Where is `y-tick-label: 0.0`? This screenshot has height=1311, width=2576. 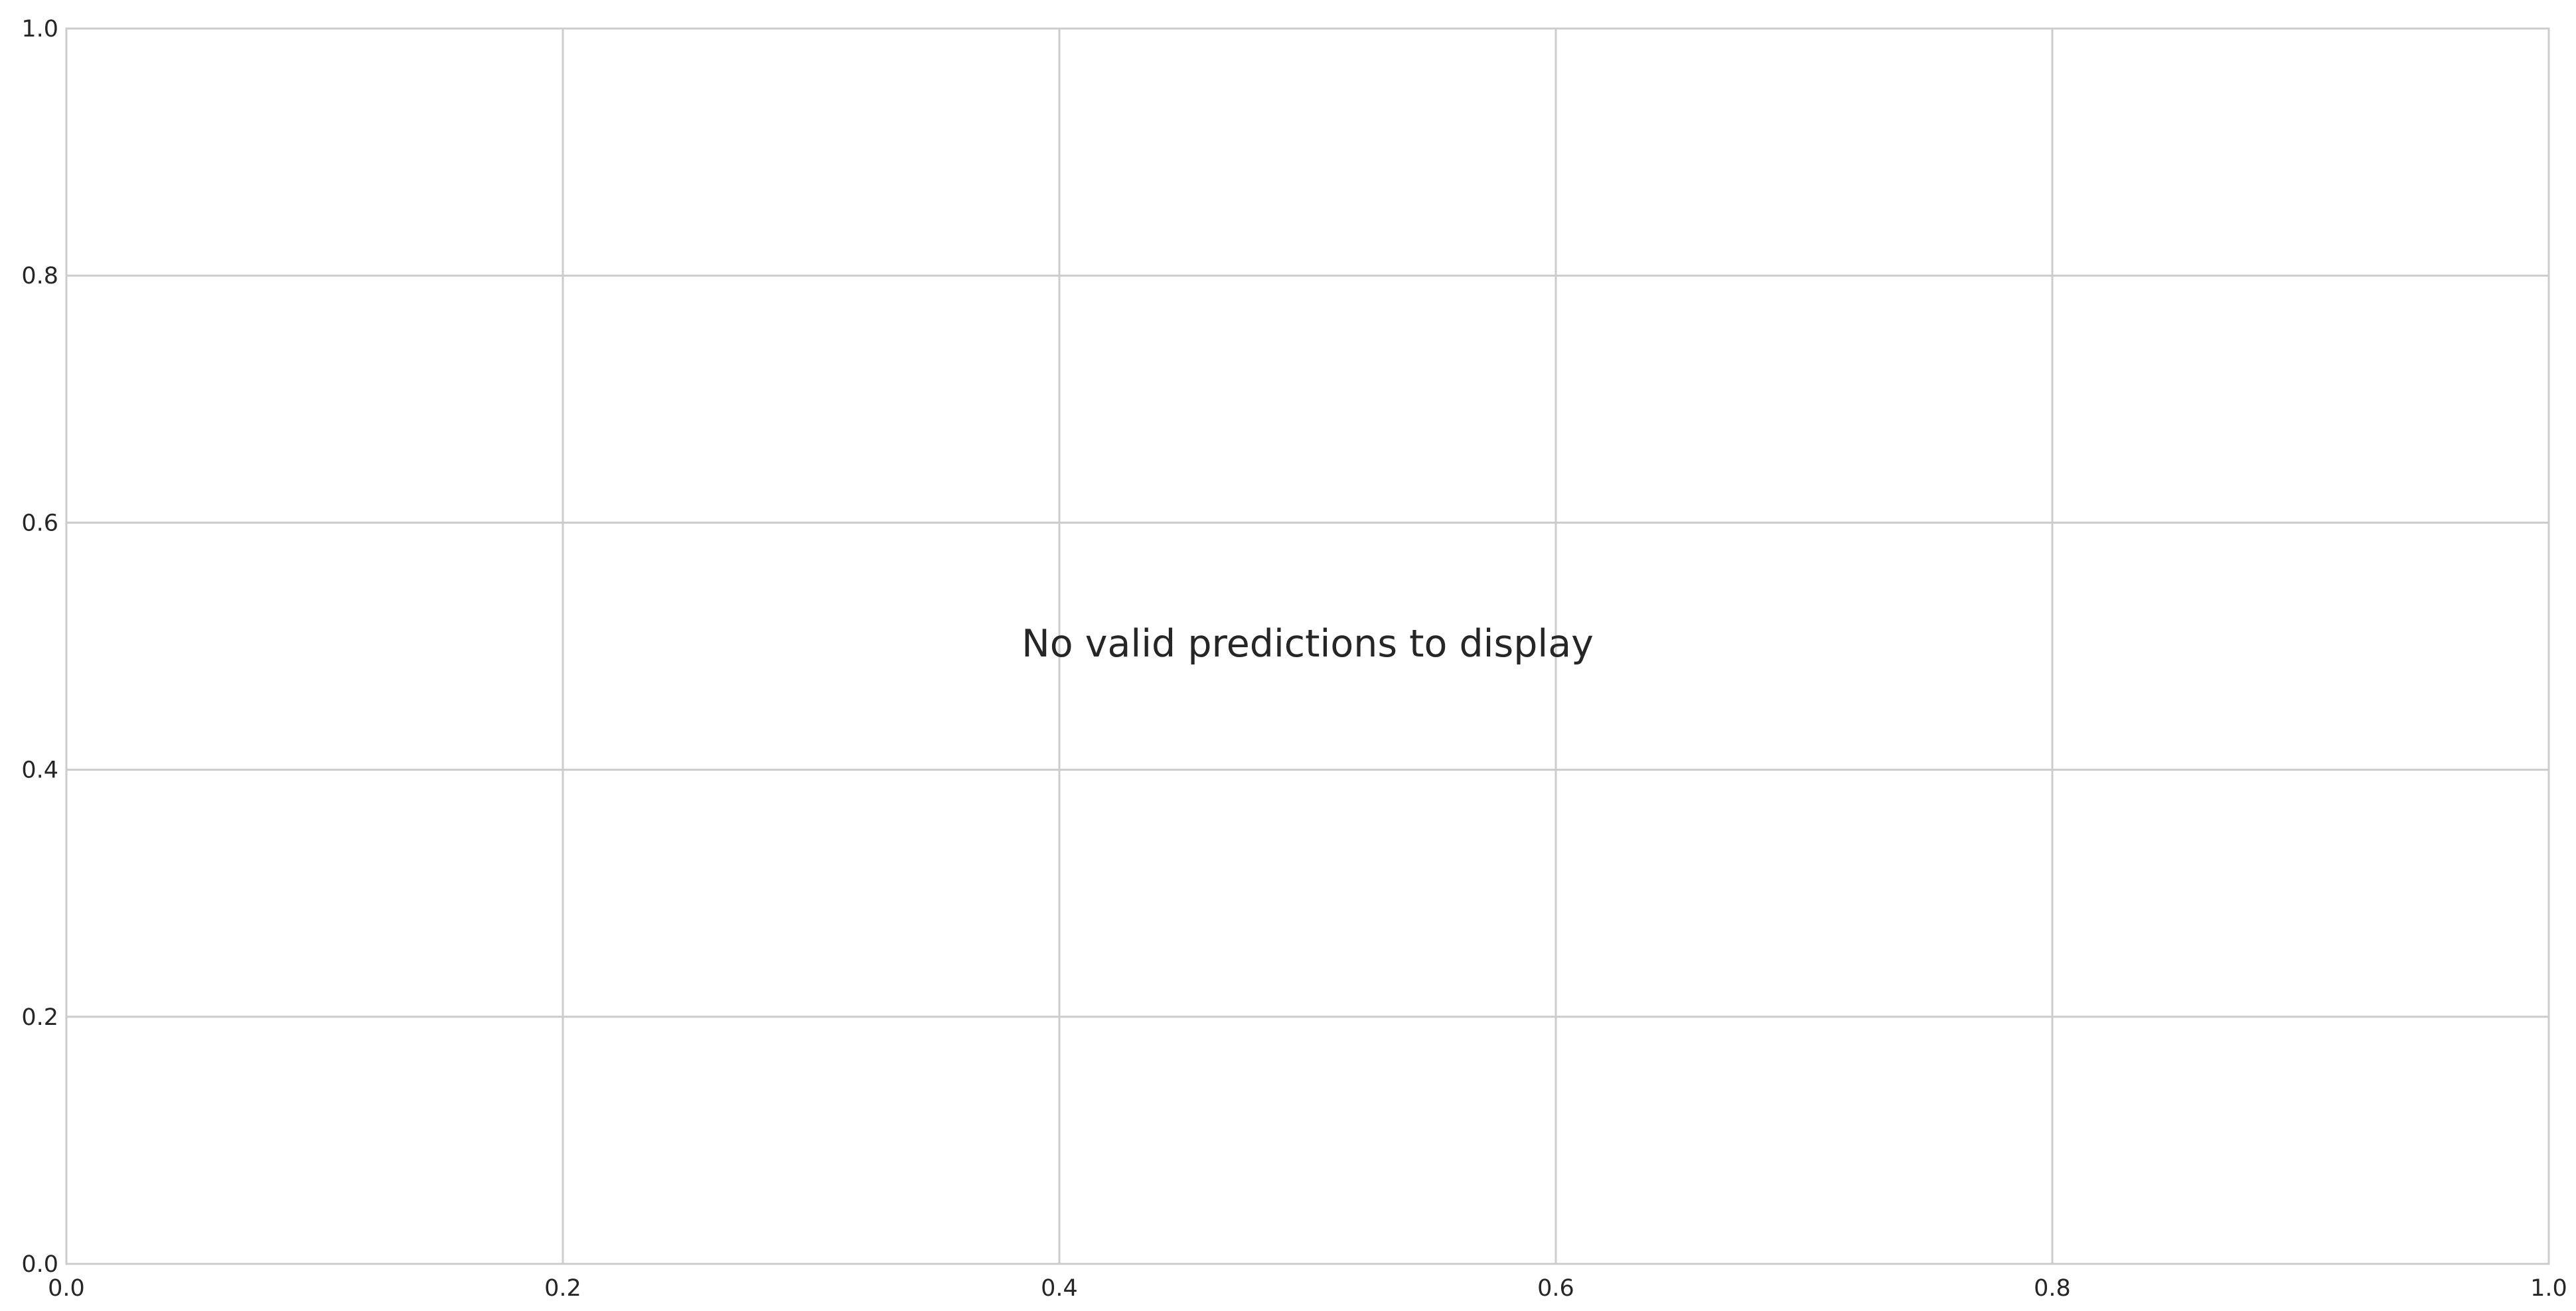 y-tick-label: 0.0 is located at coordinates (40, 1264).